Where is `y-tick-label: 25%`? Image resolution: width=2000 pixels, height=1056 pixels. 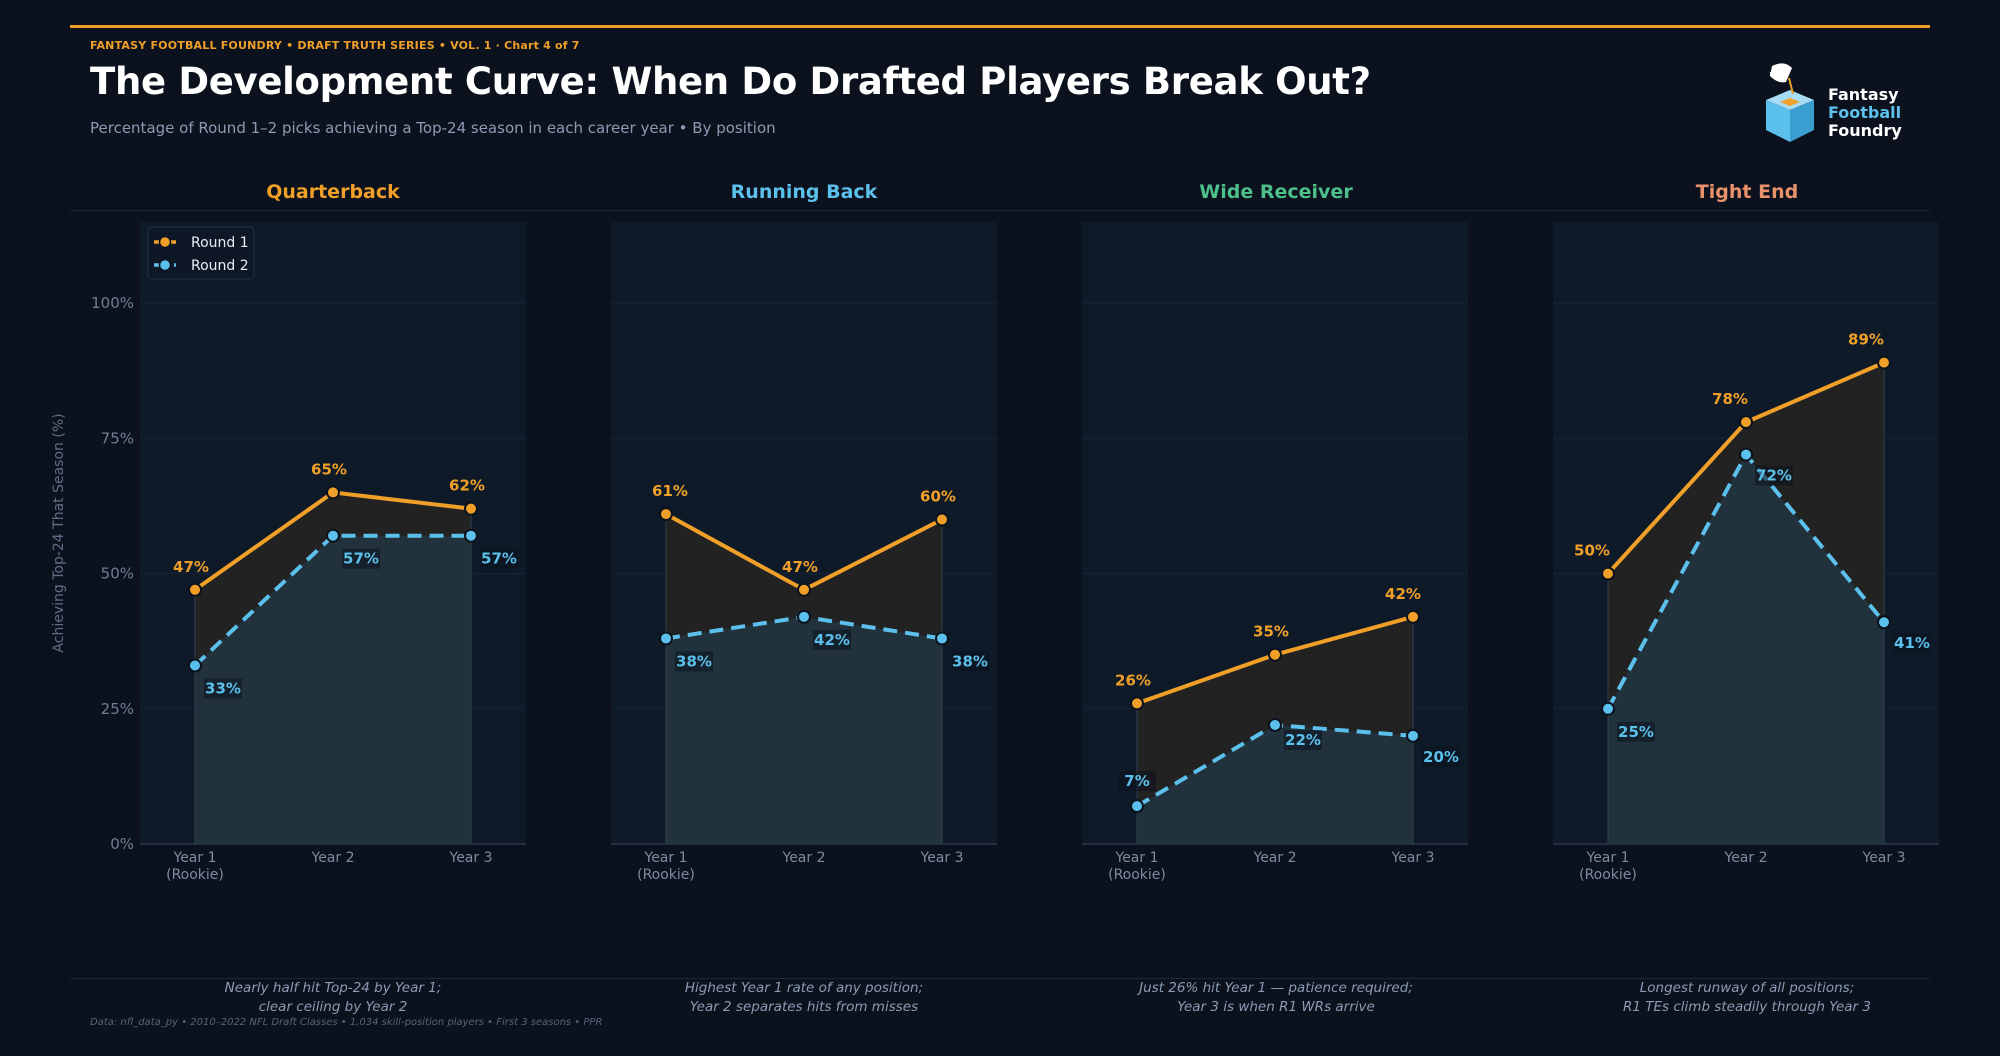
y-tick-label: 25% is located at coordinates (117, 709).